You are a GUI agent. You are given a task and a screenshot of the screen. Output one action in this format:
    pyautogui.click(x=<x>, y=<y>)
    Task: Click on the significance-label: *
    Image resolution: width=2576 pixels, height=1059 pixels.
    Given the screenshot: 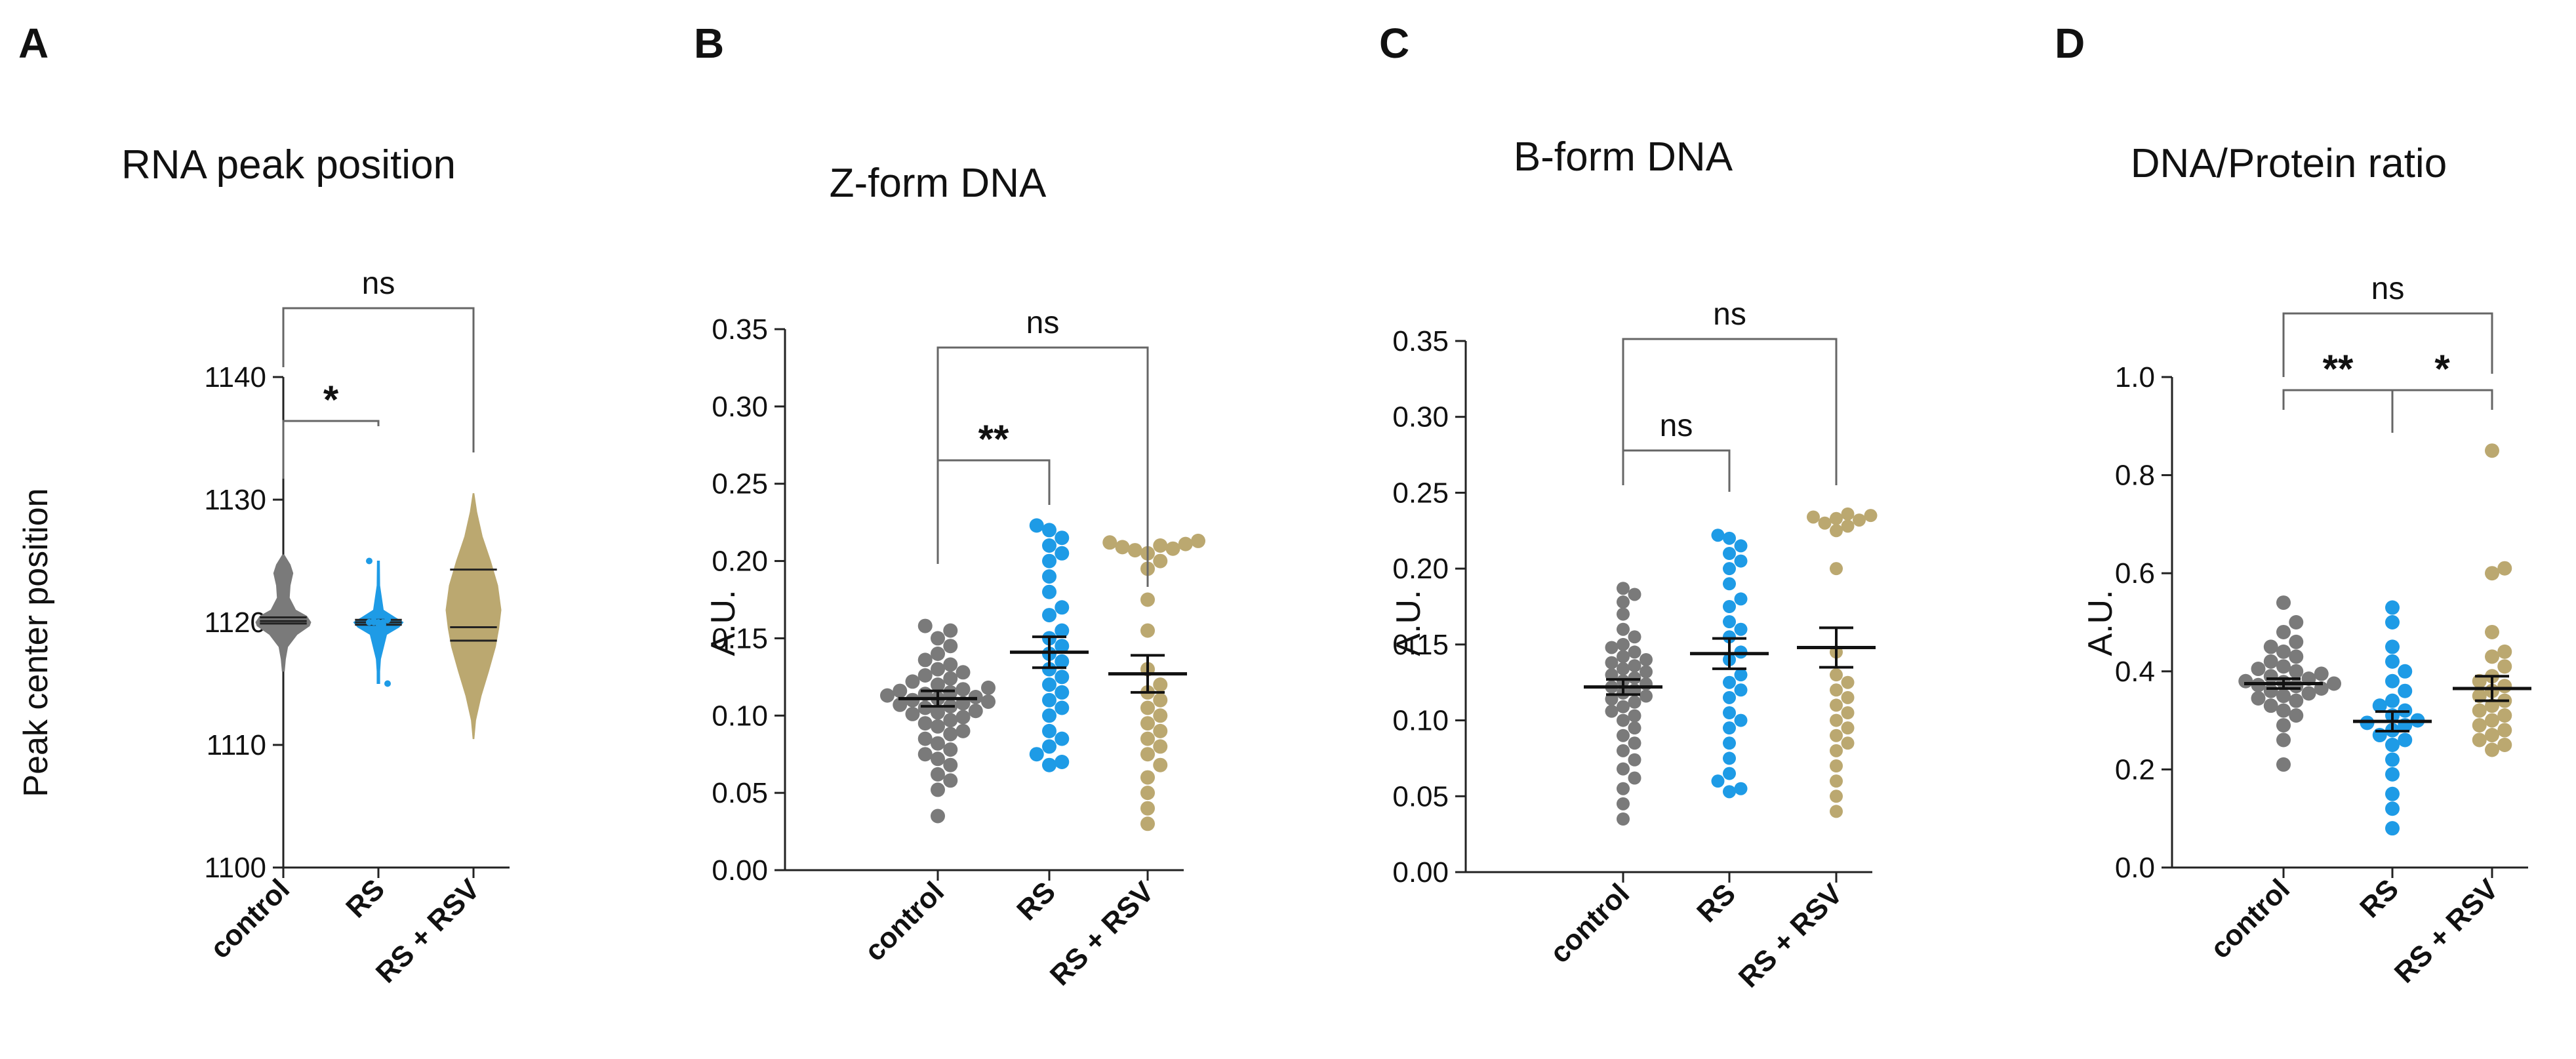 What is the action you would take?
    pyautogui.click(x=331, y=400)
    